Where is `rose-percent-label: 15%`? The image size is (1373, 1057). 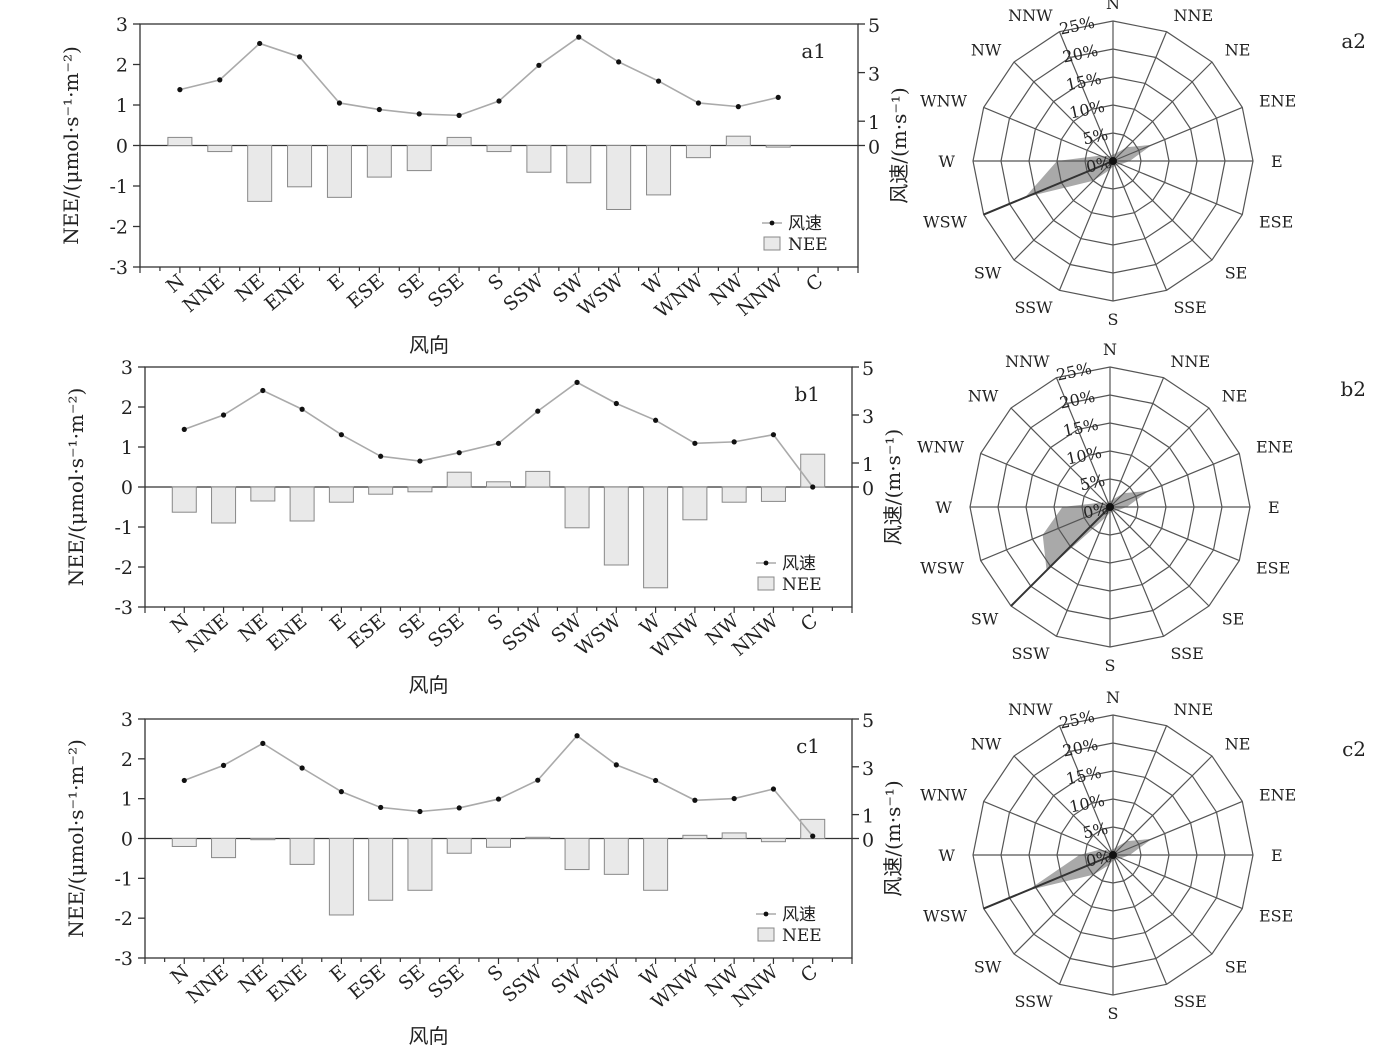
rose-percent-label: 15% is located at coordinates (1083, 776).